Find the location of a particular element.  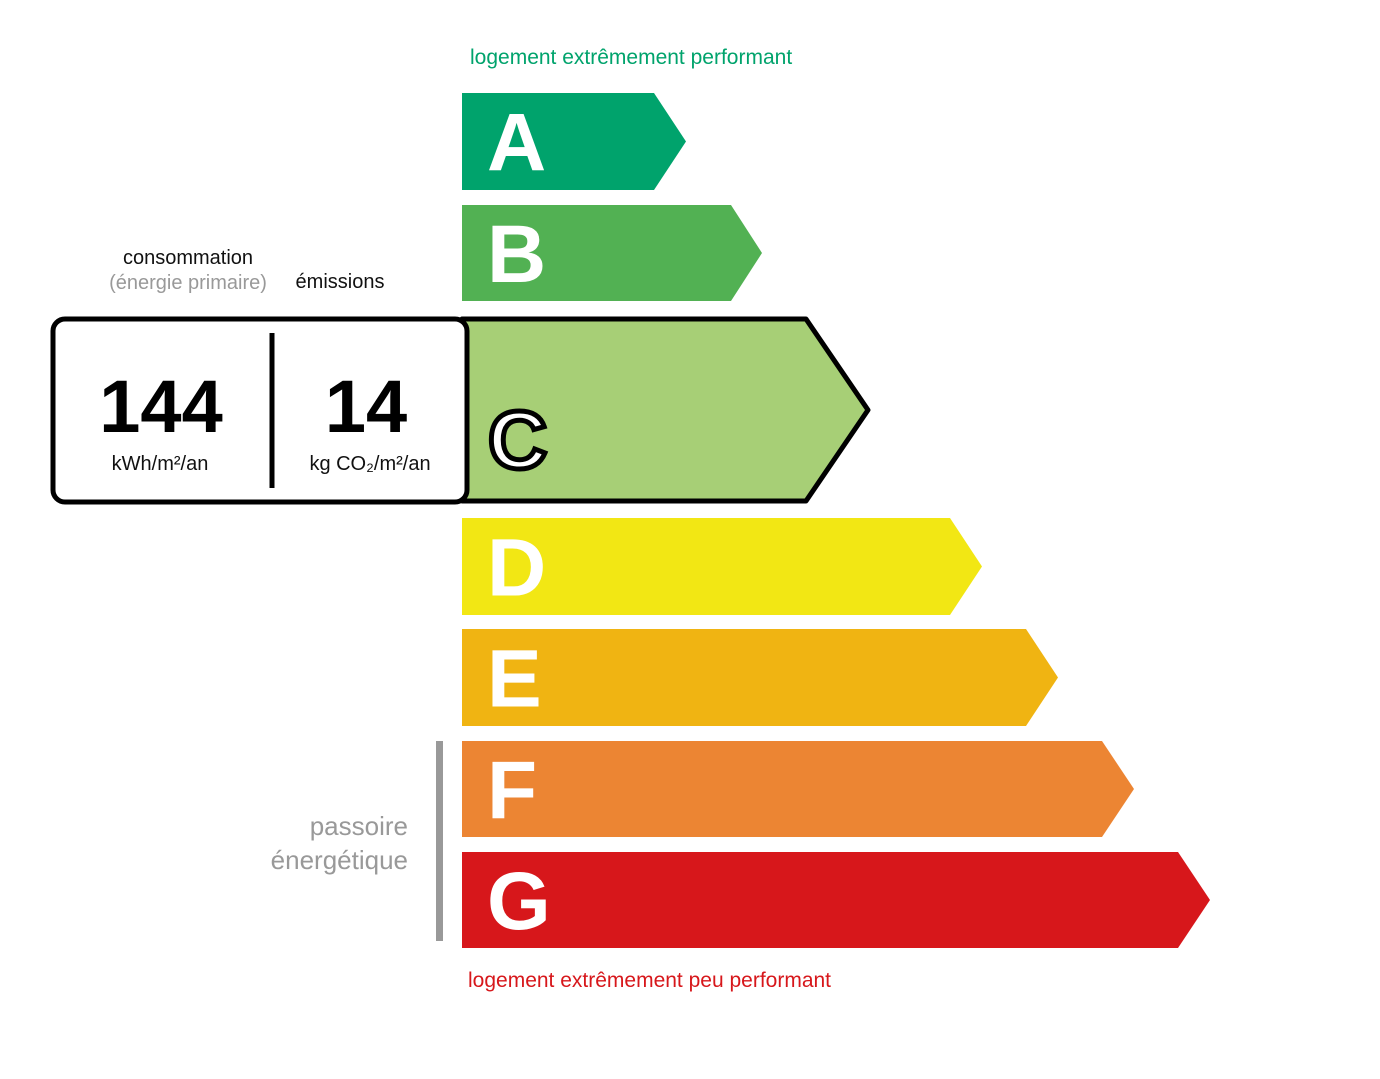

passoire-bracket is located at coordinates (439, 841).